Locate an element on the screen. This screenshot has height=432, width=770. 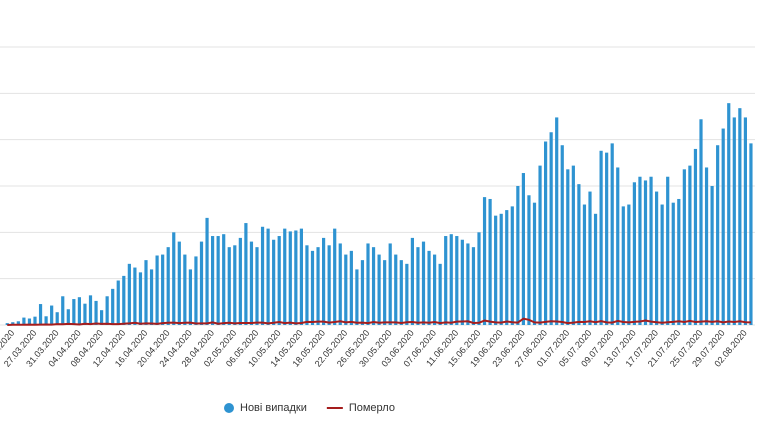
line is located at coordinates (379, 321).